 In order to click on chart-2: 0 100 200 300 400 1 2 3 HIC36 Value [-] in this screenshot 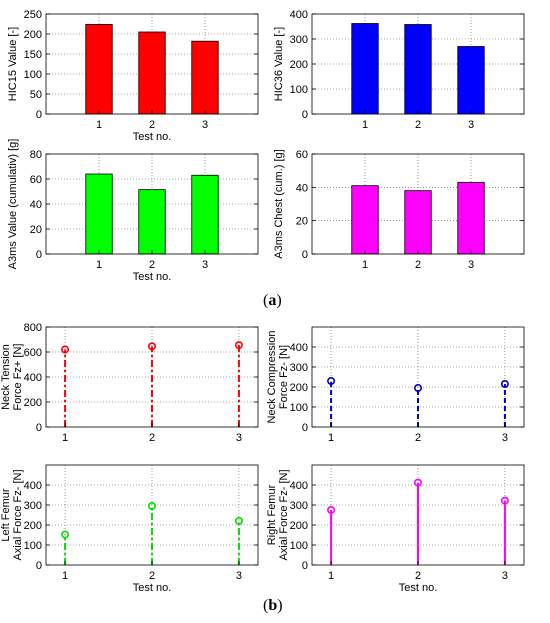, I will do `click(399, 70)`.